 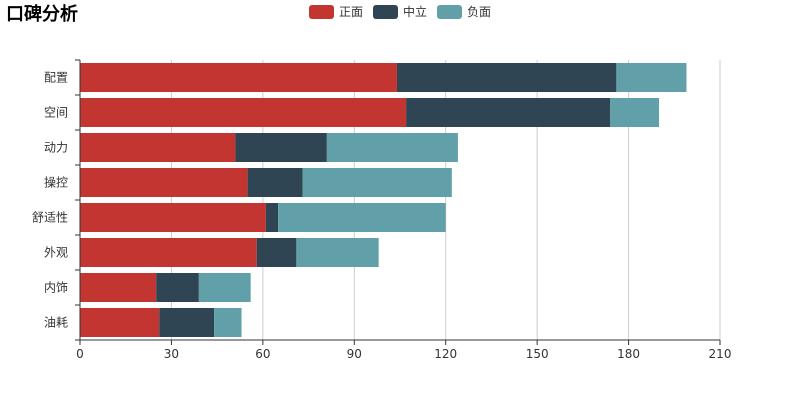 What do you see at coordinates (56, 288) in the screenshot?
I see `y-tick-label: 内饰` at bounding box center [56, 288].